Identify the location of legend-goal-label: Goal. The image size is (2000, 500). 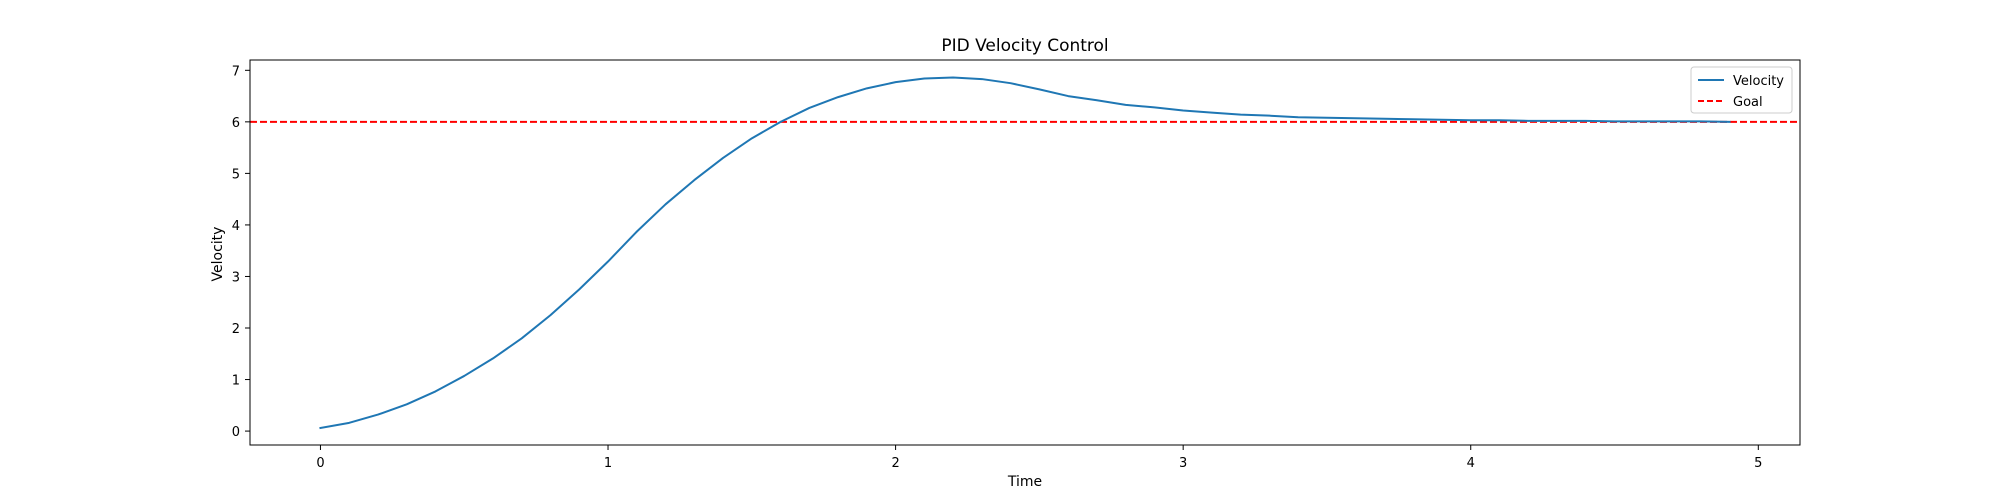
(1748, 102).